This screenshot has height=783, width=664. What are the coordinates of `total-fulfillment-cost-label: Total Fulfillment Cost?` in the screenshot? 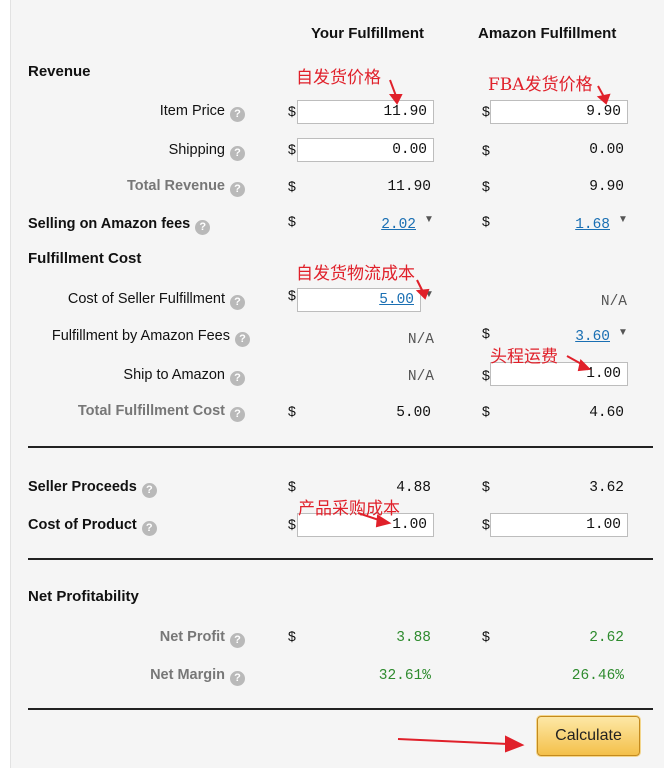 It's located at (161, 412).